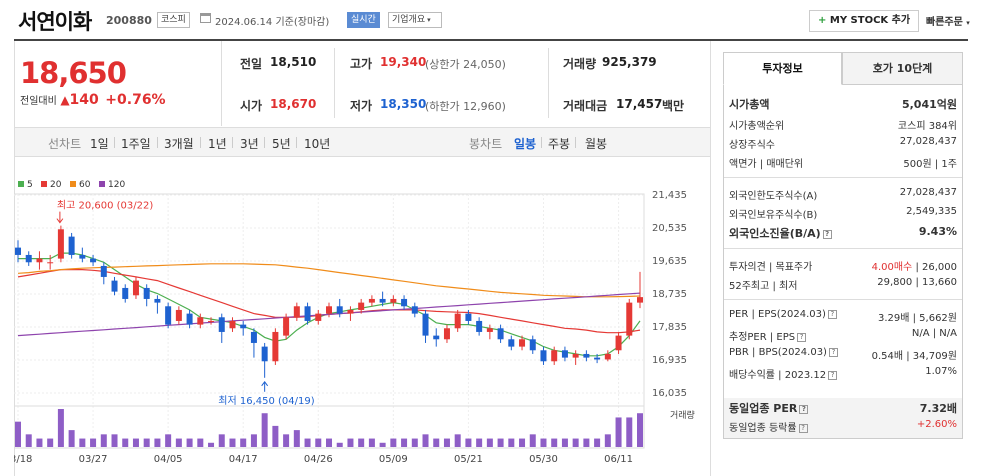  Describe the element at coordinates (363, 20) in the screenshot. I see `realtime-button: 실시간` at that location.